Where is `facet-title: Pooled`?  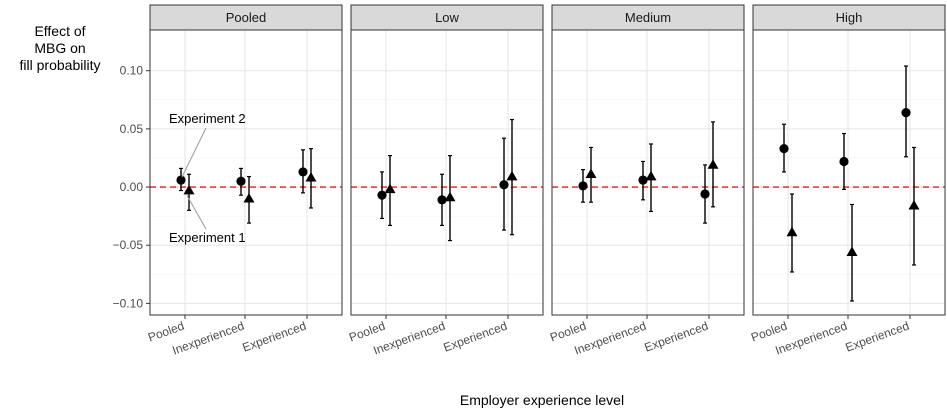 facet-title: Pooled is located at coordinates (246, 17).